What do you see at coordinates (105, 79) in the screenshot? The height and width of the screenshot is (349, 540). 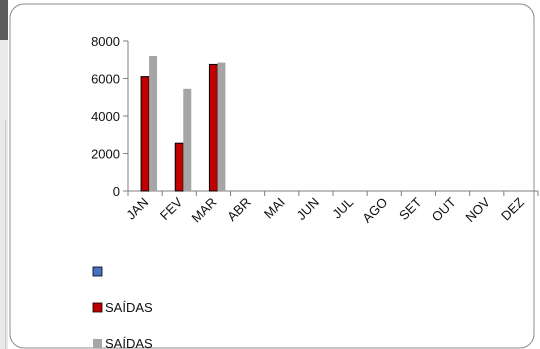 I see `y-tick-label: 6000` at bounding box center [105, 79].